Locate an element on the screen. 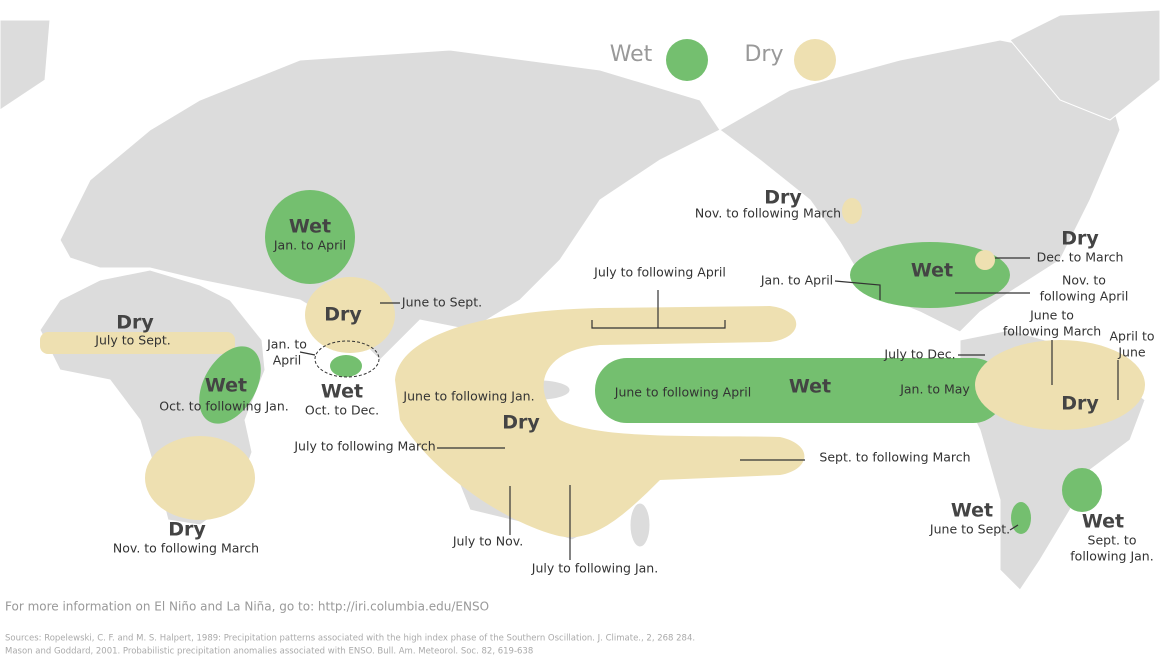 The height and width of the screenshot is (666, 1173). period-label: July to following Jan. is located at coordinates (594, 568).